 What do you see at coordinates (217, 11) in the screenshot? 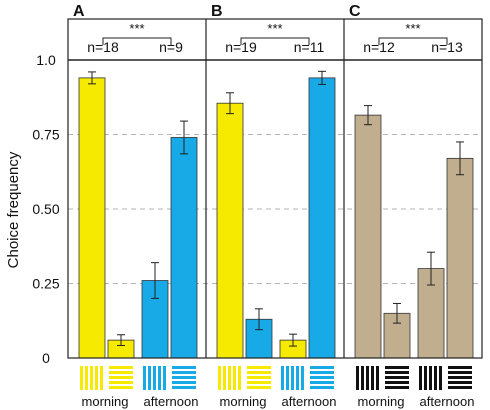
I see `panel-label: B` at bounding box center [217, 11].